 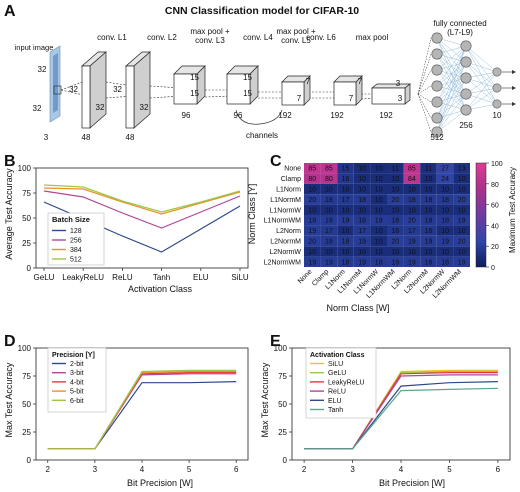 What do you see at coordinates (372, 37) in the screenshot?
I see `layer-pool-label: max pool` at bounding box center [372, 37].